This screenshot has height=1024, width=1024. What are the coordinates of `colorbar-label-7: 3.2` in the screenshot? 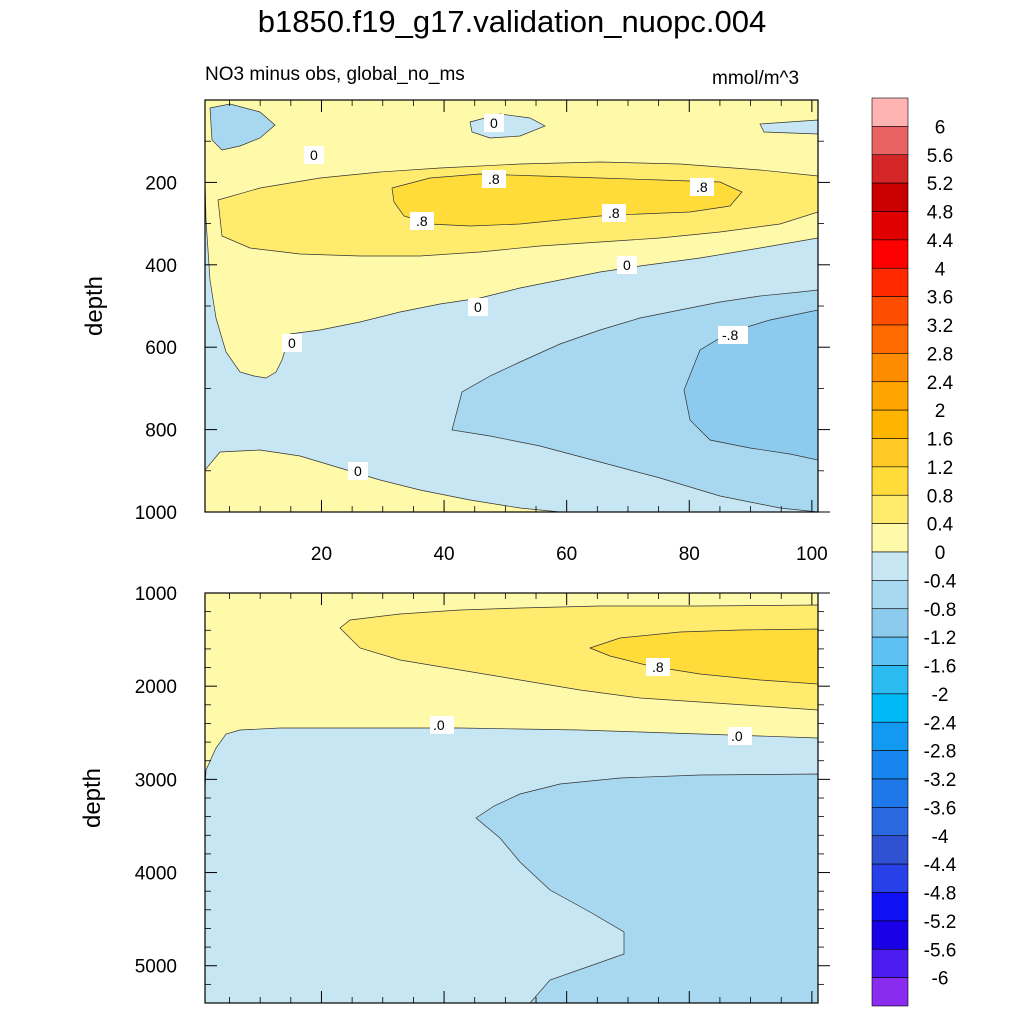 It's located at (940, 326).